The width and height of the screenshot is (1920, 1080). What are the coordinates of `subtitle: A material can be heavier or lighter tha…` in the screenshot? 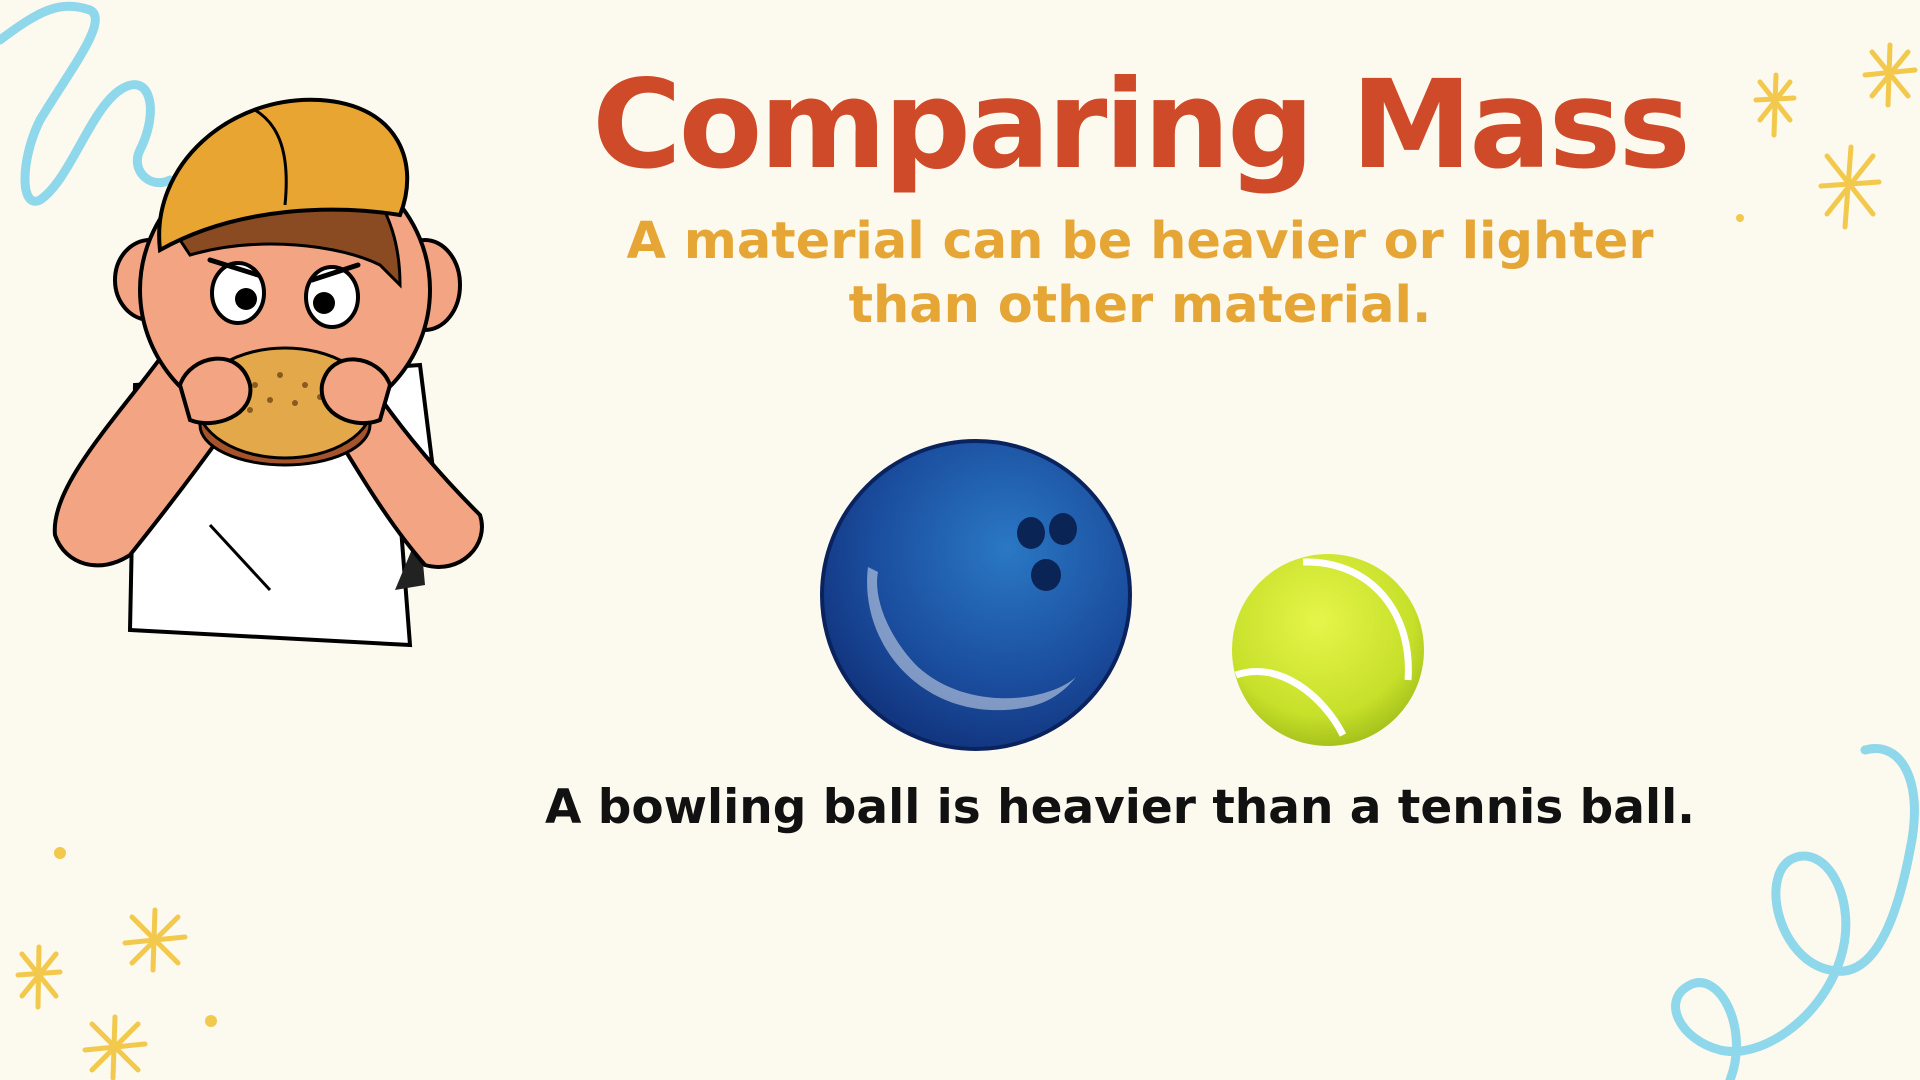 It's located at (1140, 273).